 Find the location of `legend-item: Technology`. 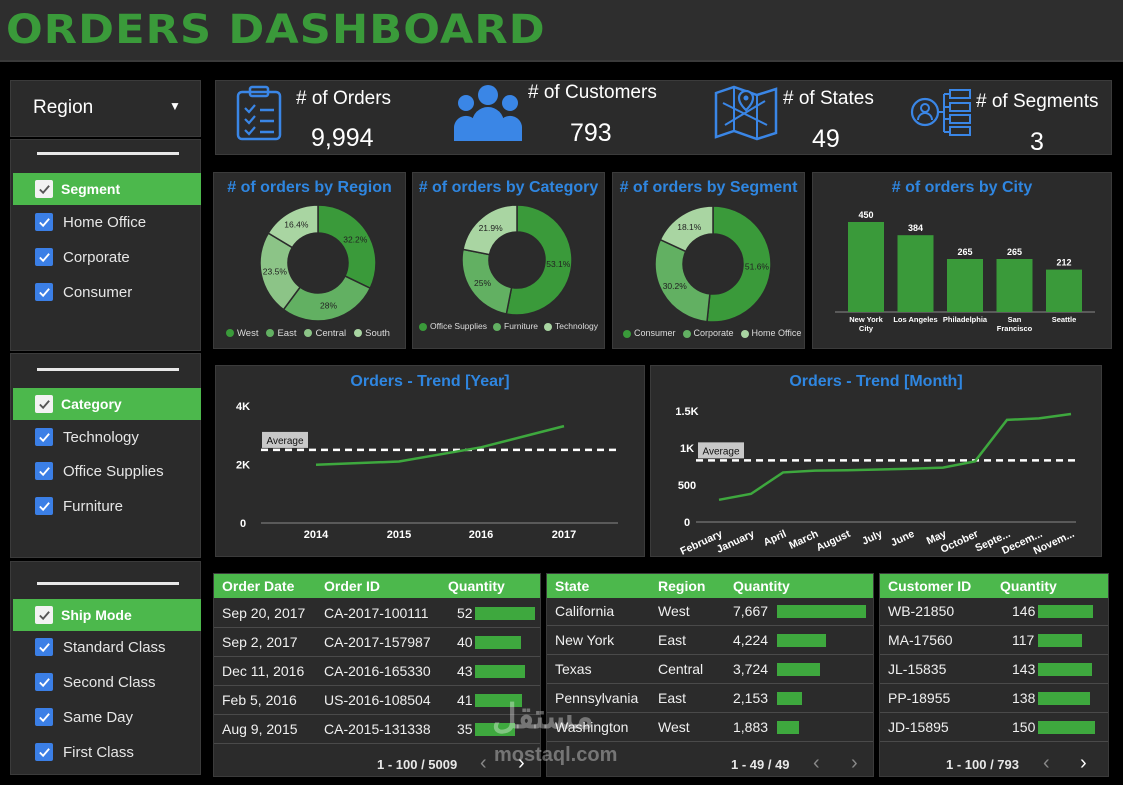

legend-item: Technology is located at coordinates (571, 326).